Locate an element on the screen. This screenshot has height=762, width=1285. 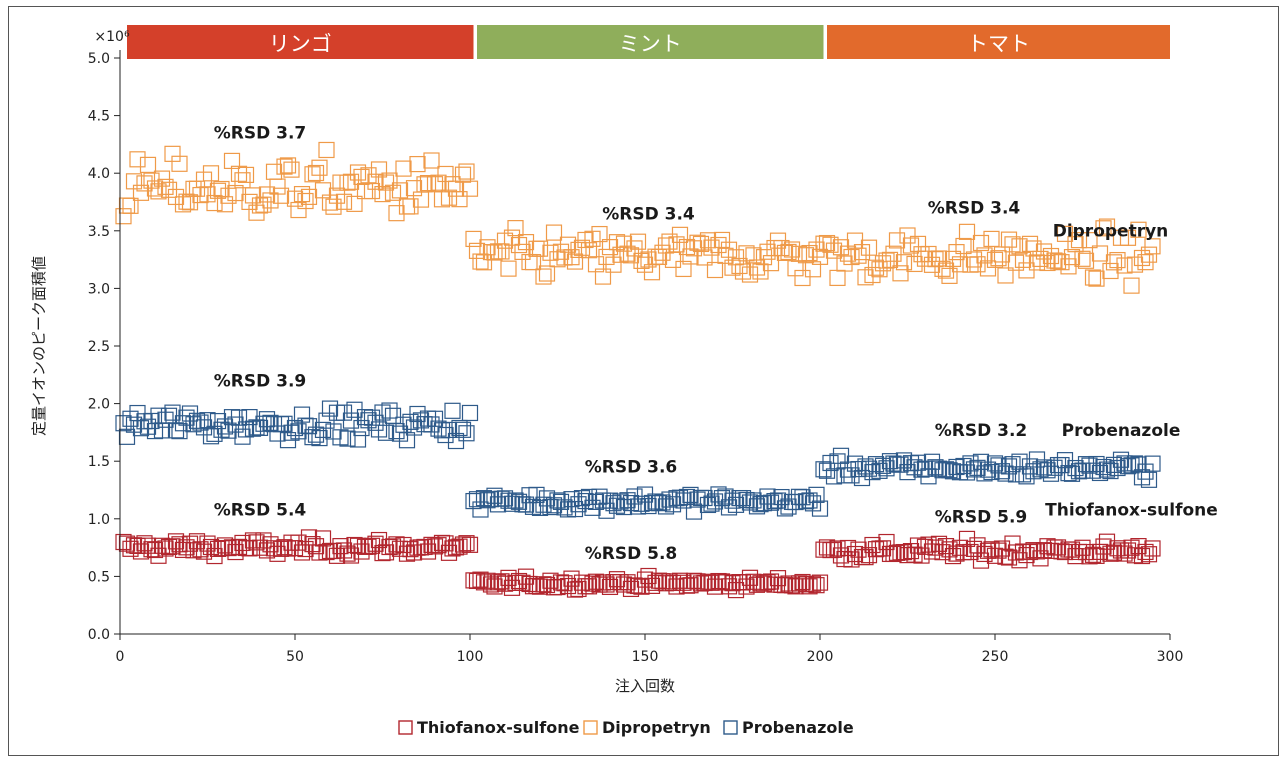
chart-annotation: %RSD 3.7 is located at coordinates (260, 134).